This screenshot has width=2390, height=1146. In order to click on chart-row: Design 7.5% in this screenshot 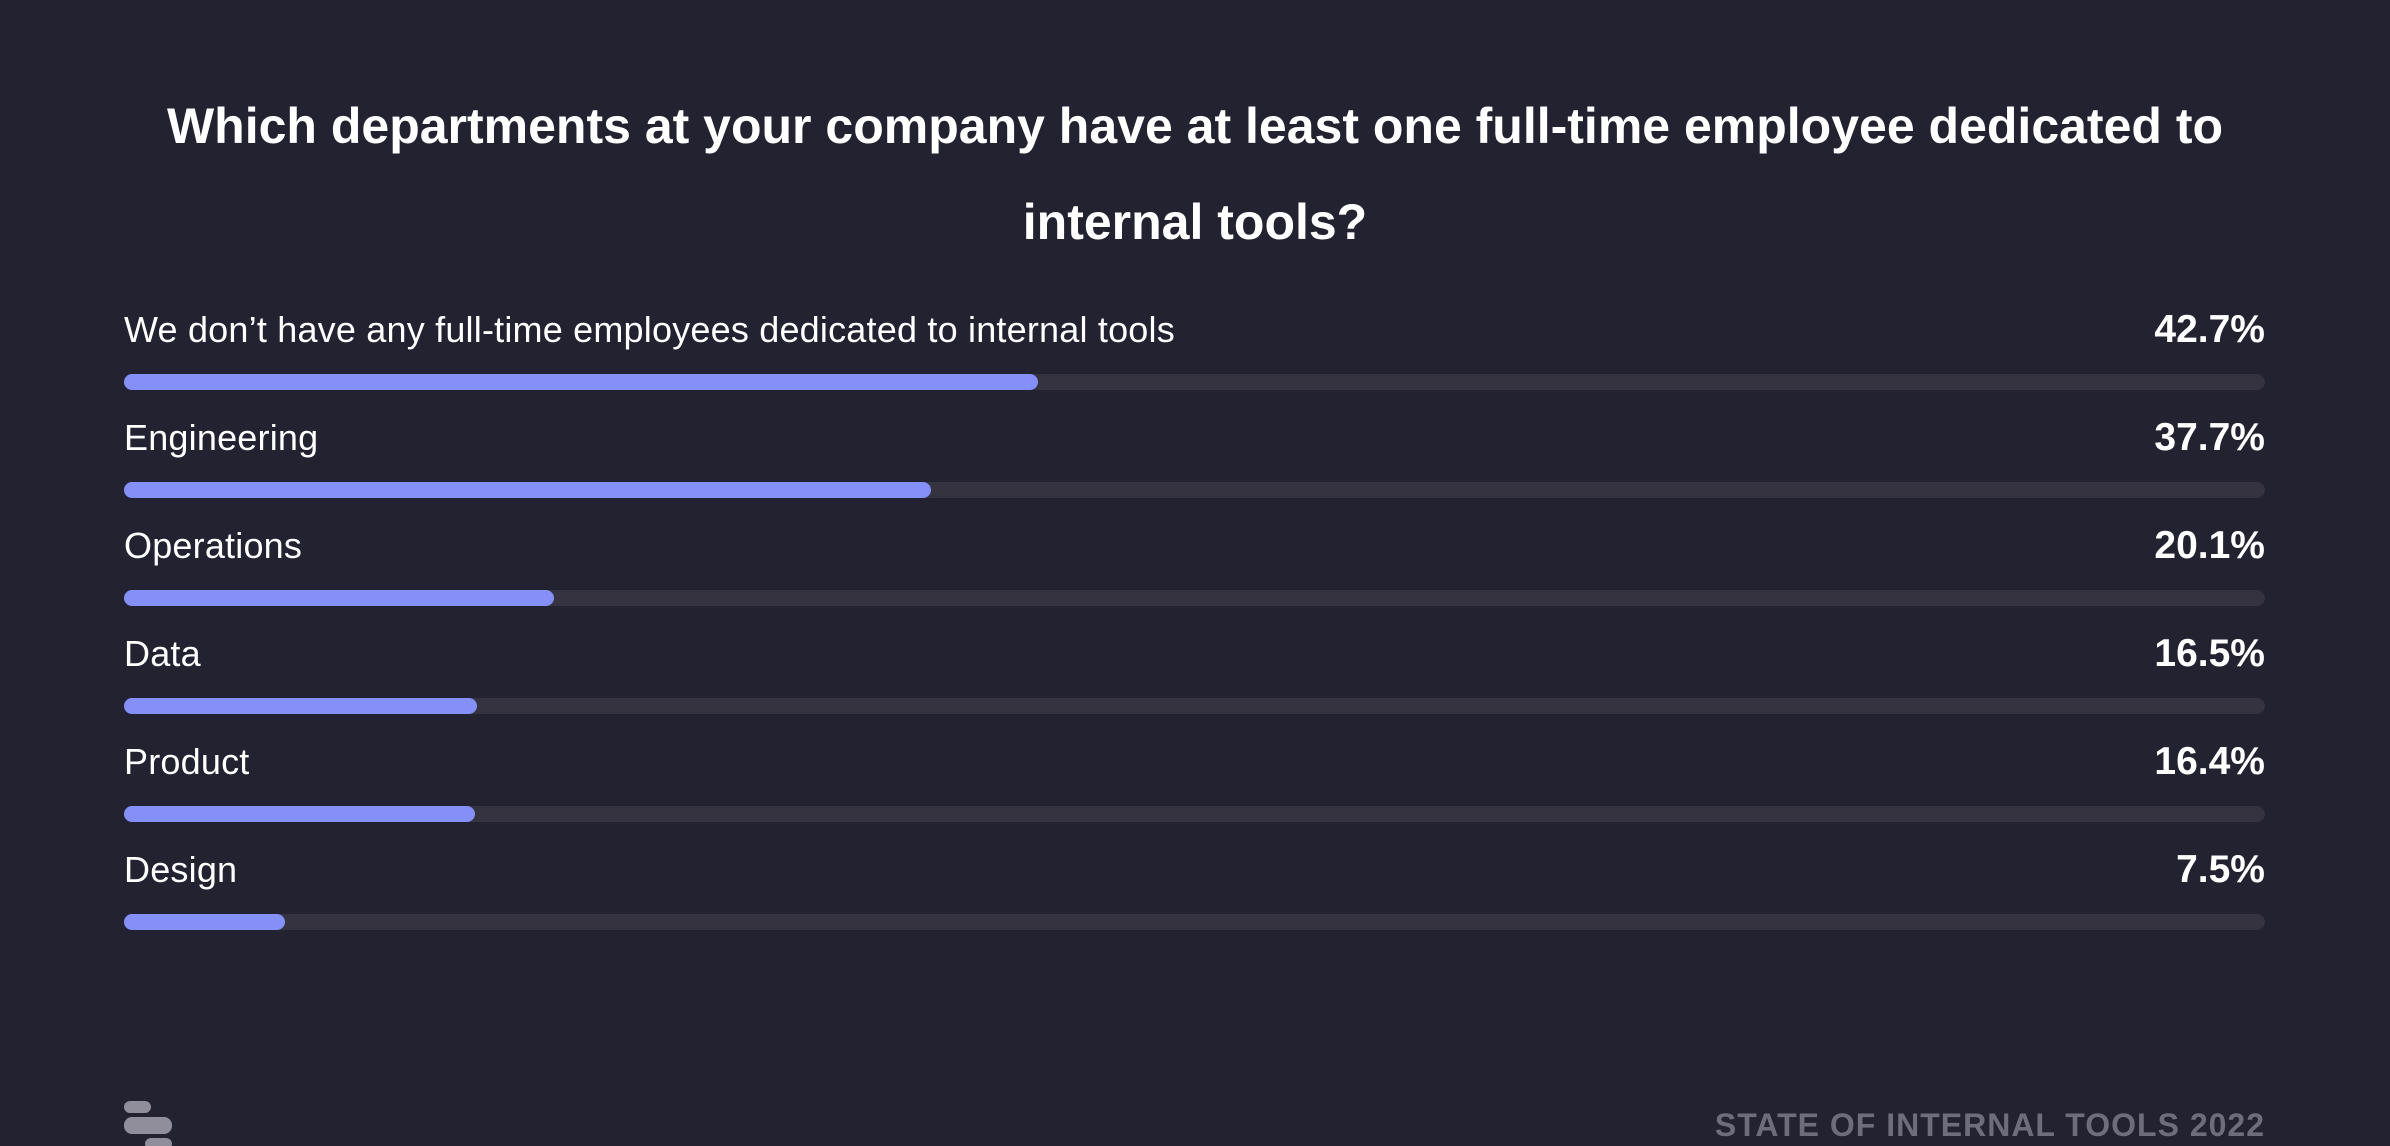, I will do `click(1194, 889)`.